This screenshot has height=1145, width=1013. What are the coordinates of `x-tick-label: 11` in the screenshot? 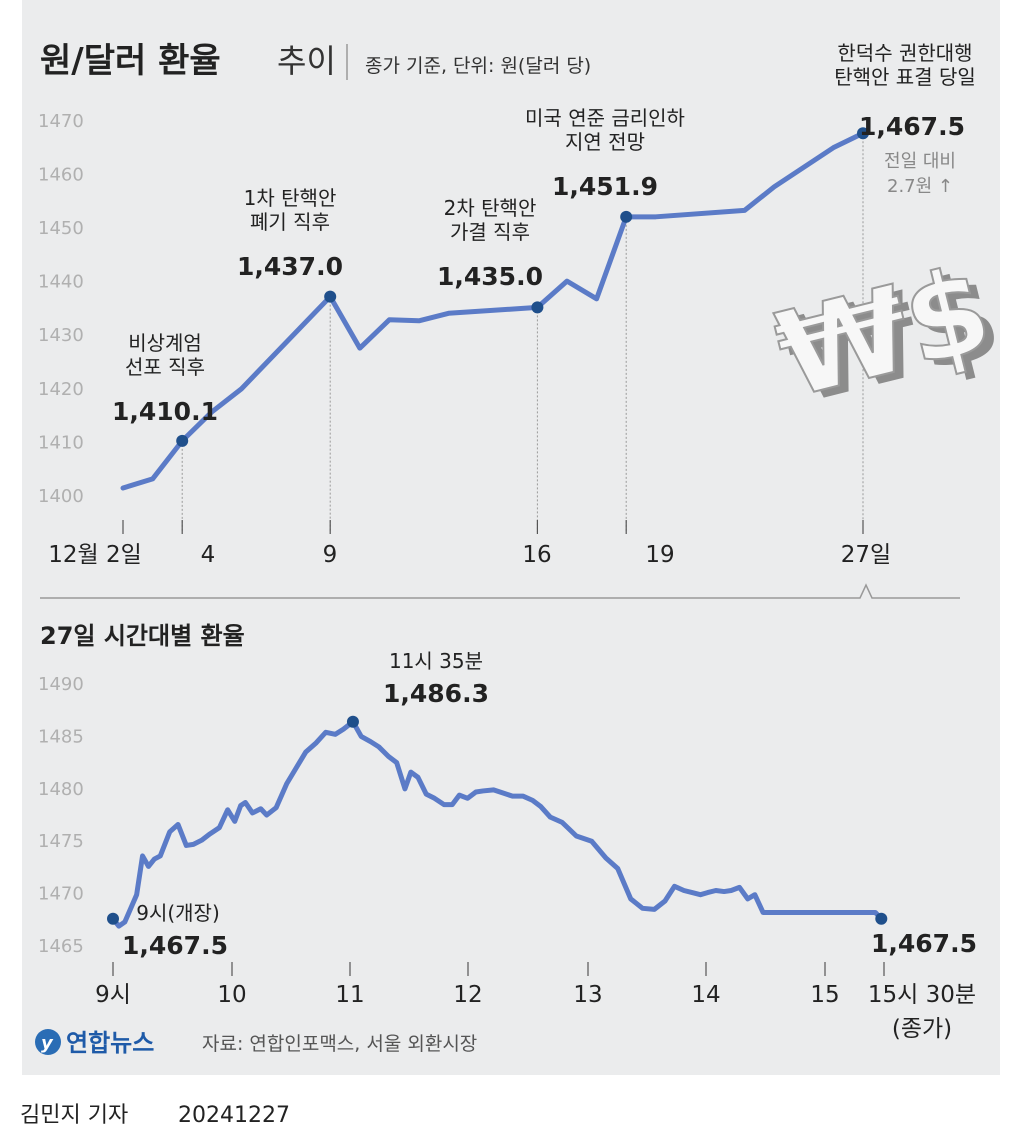 It's located at (349, 995).